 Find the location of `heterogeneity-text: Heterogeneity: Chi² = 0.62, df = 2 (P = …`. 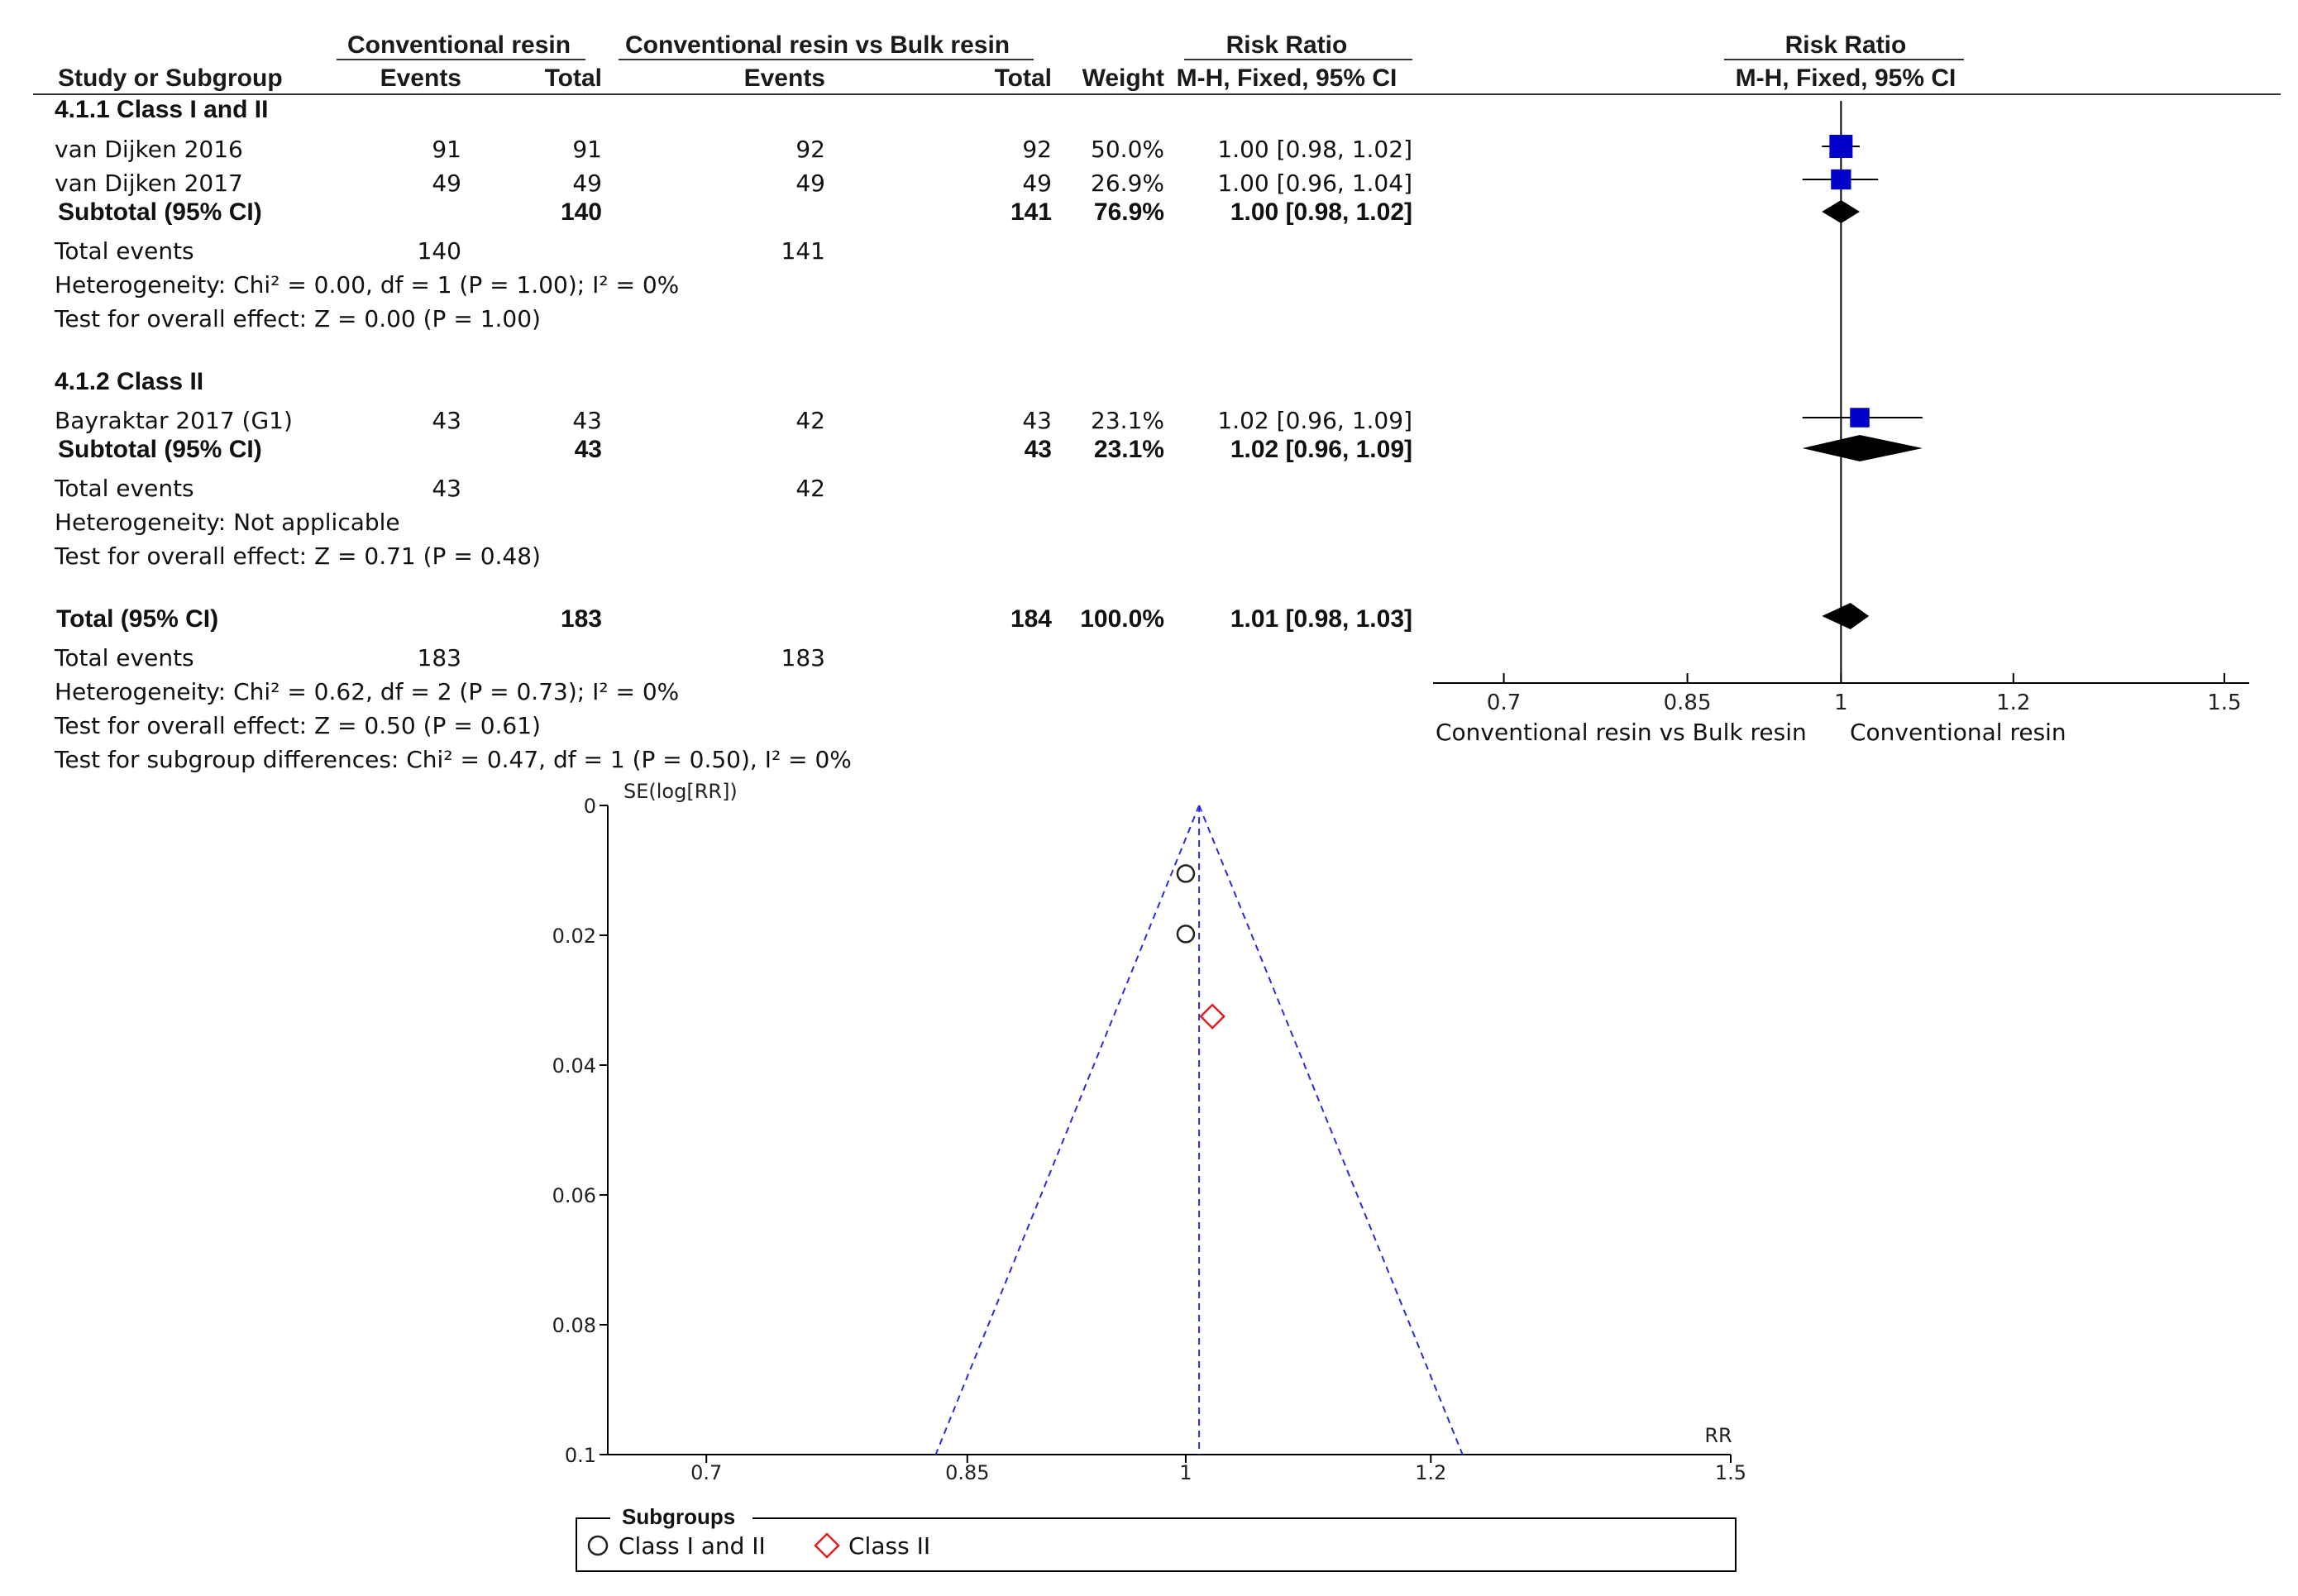

heterogeneity-text: Heterogeneity: Chi² = 0.62, df = 2 (P = … is located at coordinates (367, 691).